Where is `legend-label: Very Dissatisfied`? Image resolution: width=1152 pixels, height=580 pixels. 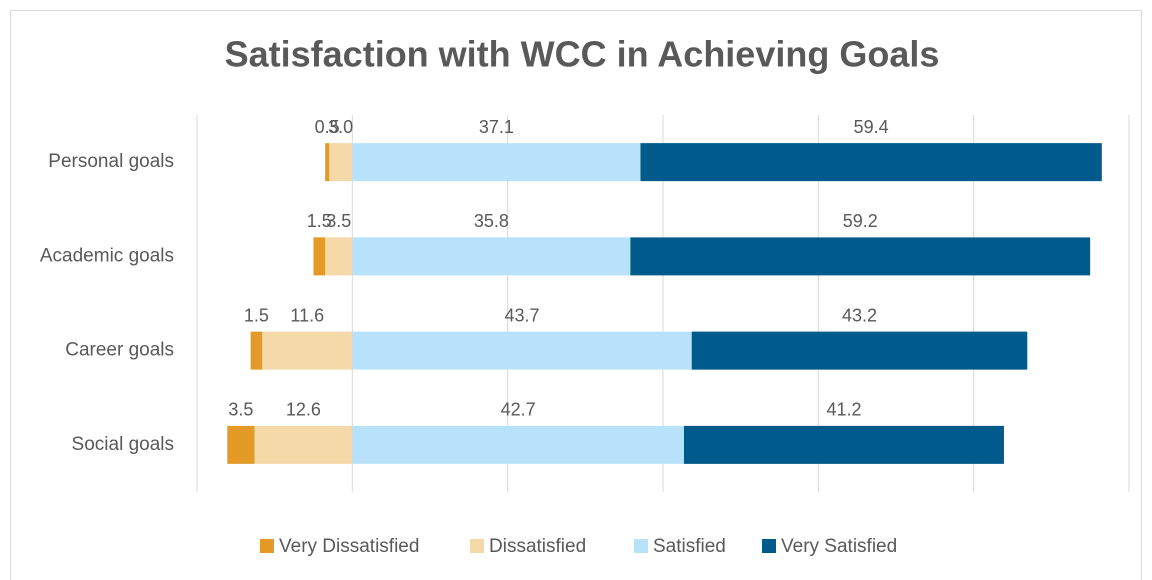 legend-label: Very Dissatisfied is located at coordinates (349, 546).